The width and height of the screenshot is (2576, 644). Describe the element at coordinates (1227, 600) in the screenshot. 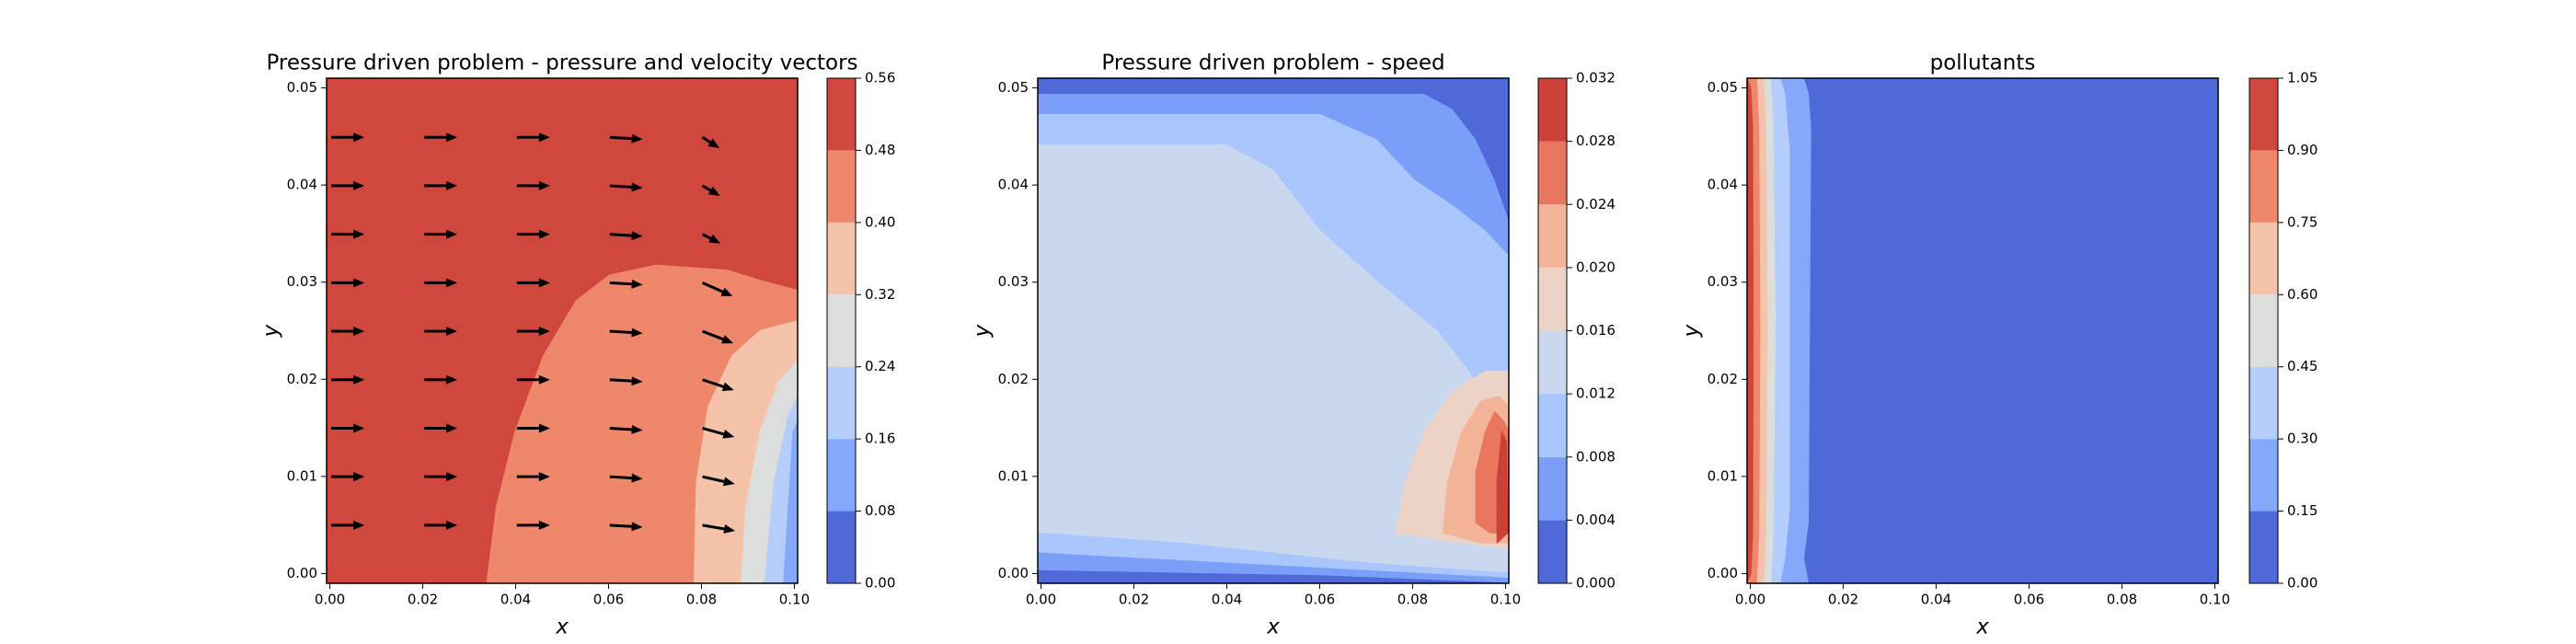

I see `x-tick-label: 0.04` at that location.